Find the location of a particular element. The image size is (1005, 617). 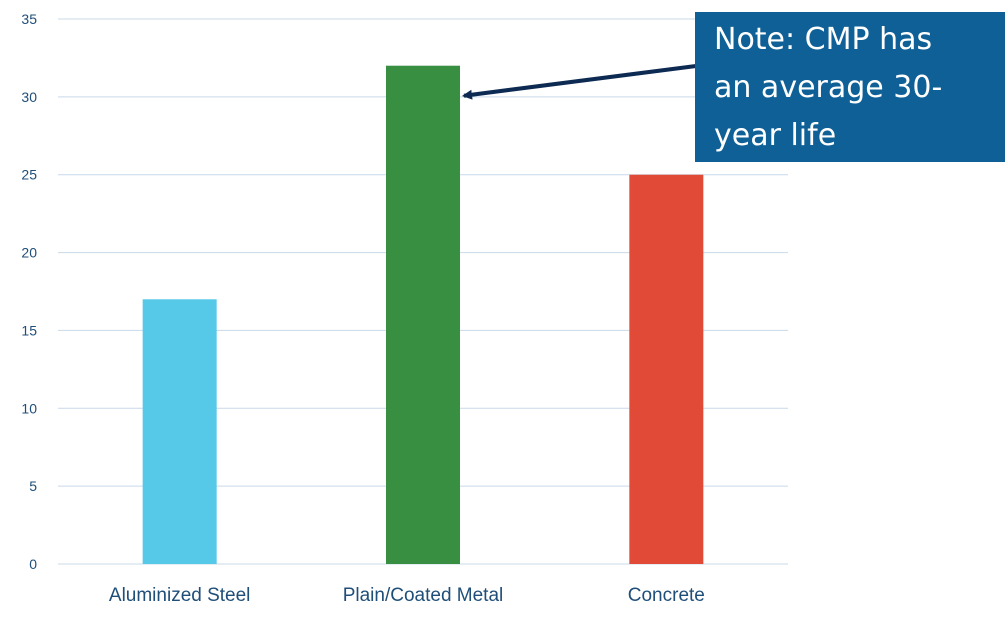

bar-concrete is located at coordinates (666, 369).